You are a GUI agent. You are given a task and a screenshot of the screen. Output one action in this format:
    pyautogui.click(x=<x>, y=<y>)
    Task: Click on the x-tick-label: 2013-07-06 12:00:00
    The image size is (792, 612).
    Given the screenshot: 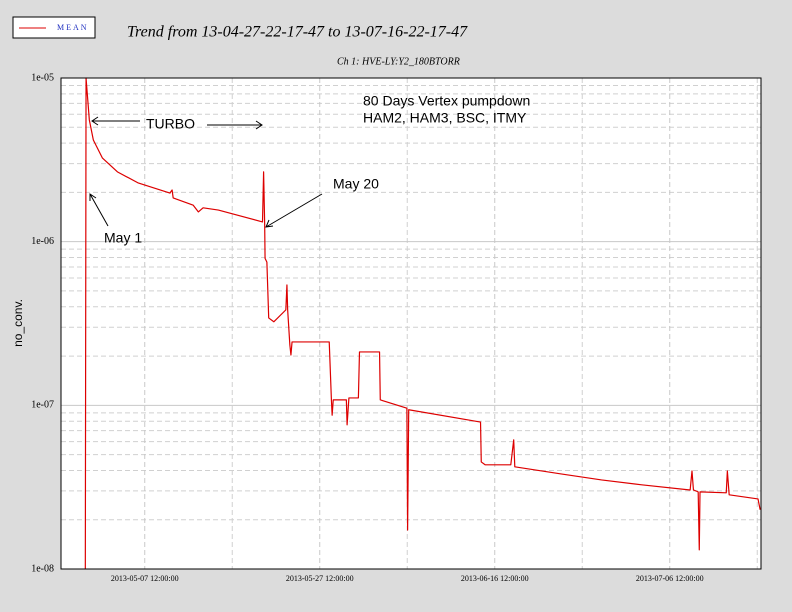 What is the action you would take?
    pyautogui.click(x=670, y=578)
    